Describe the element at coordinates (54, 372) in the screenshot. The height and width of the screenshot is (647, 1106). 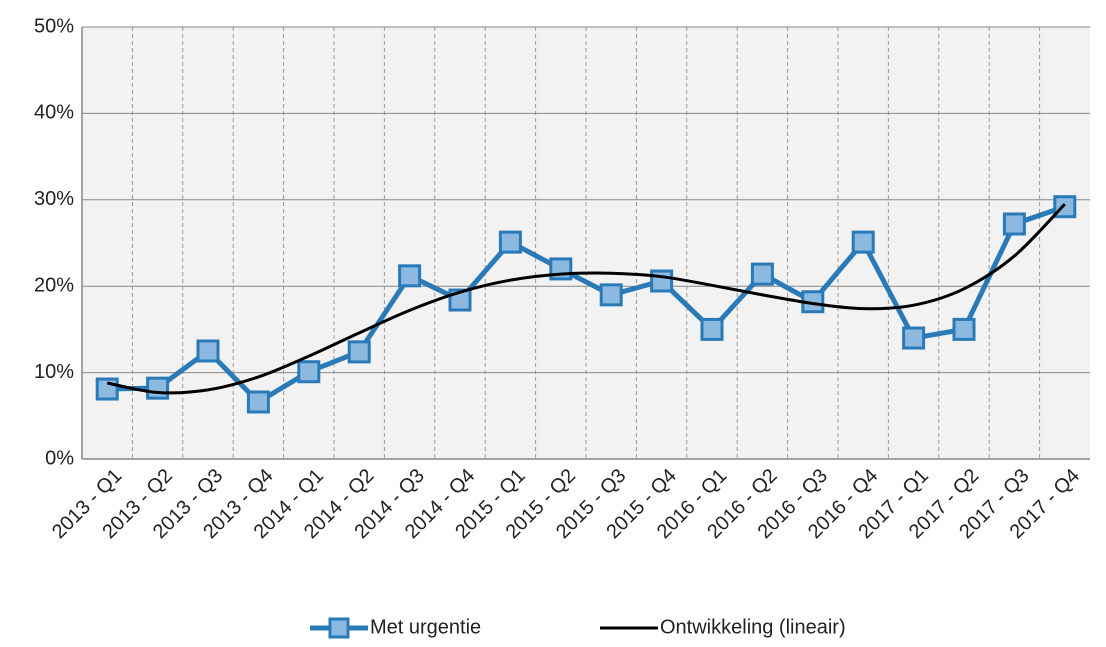
I see `y-tick-label: 10%` at that location.